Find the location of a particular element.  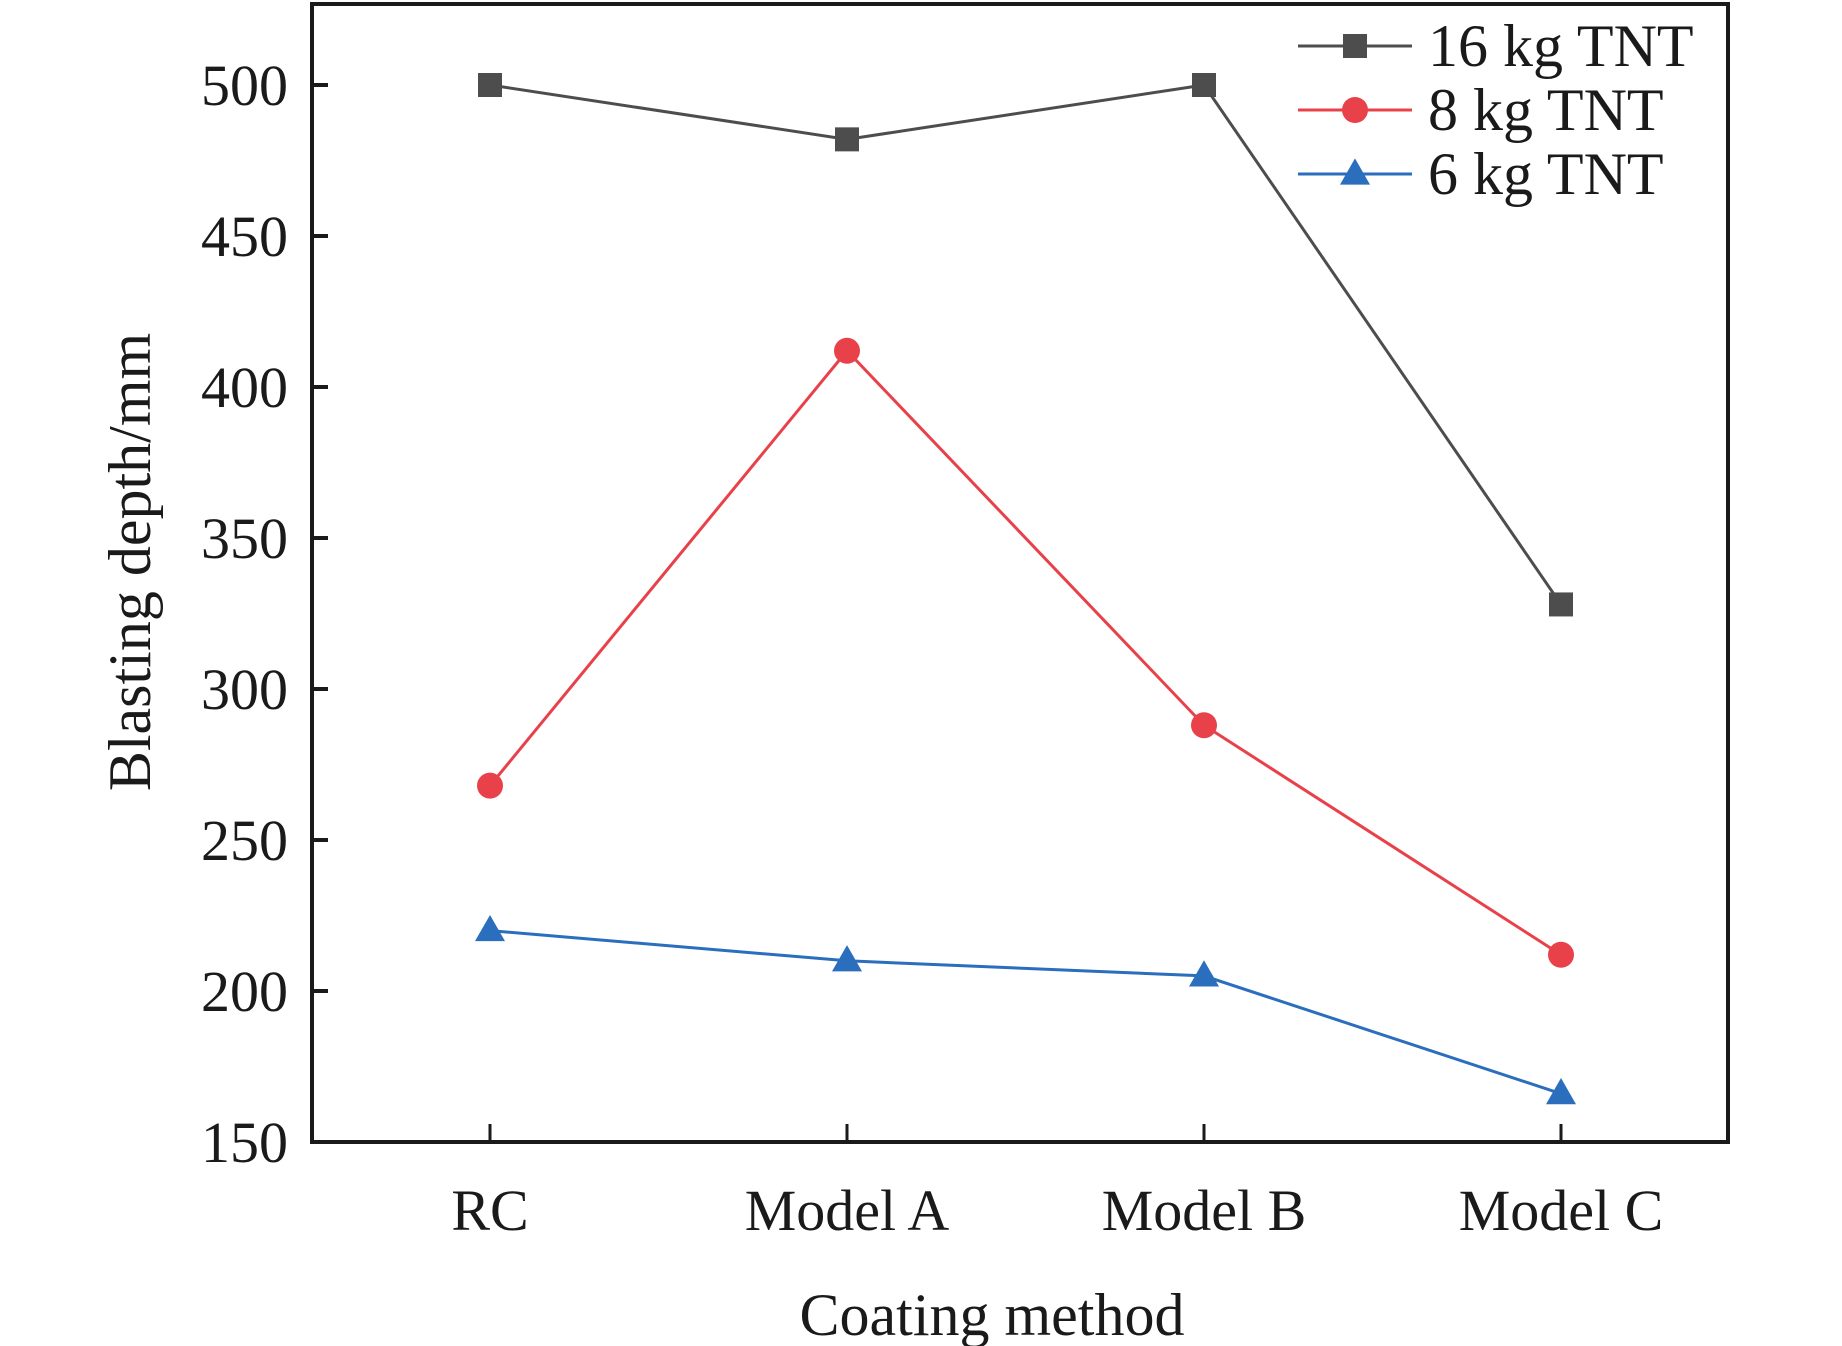

series-6-kg-tnt is located at coordinates (1025, 1009).